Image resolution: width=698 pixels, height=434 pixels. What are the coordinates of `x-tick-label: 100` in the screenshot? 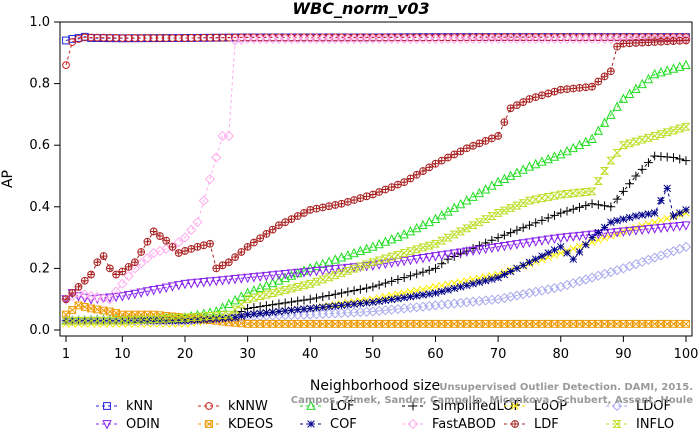 It's located at (686, 354).